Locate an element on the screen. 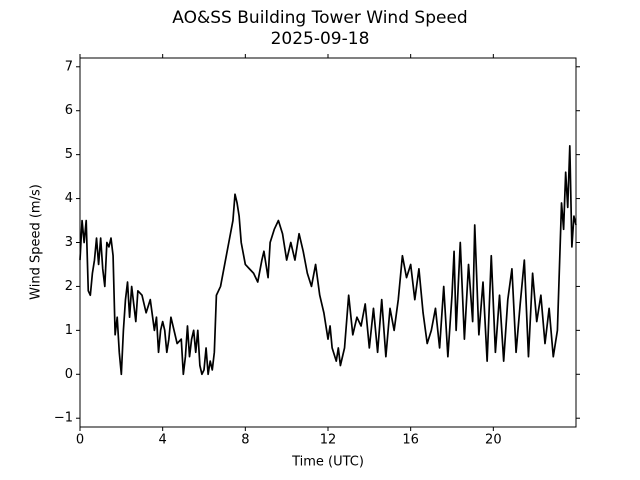  x-tick-label: 12 is located at coordinates (328, 440).